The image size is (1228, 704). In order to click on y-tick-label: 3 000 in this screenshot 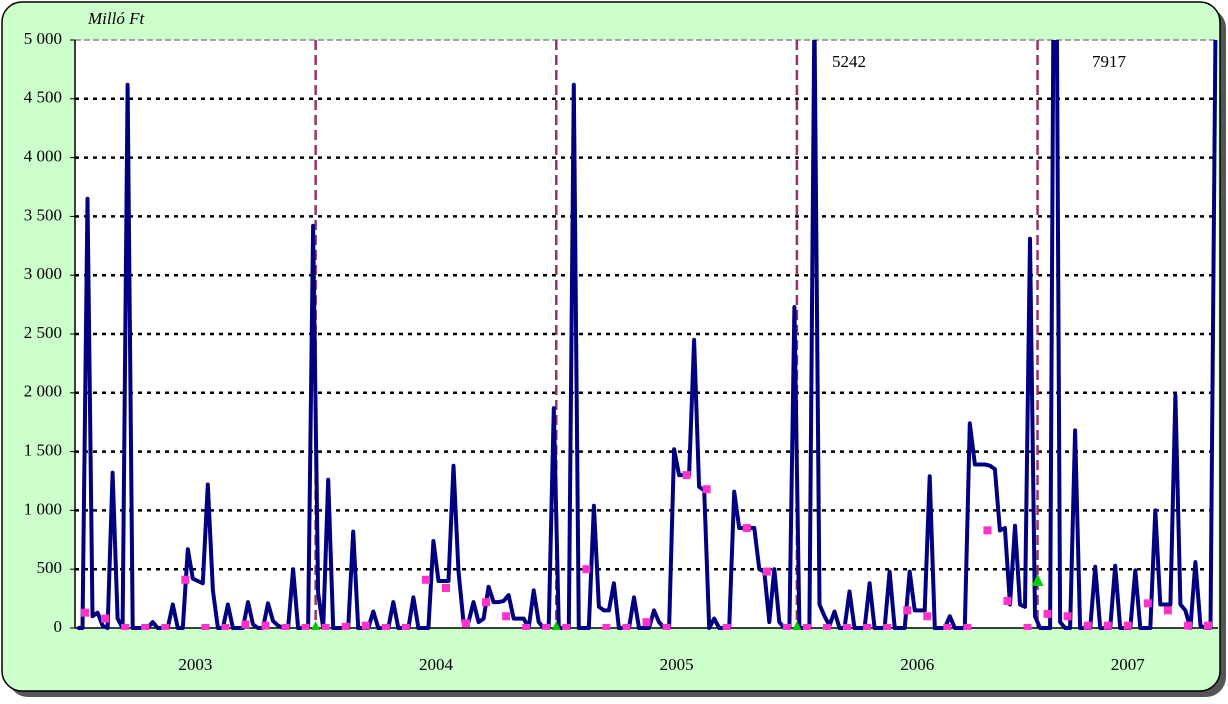, I will do `click(43, 273)`.